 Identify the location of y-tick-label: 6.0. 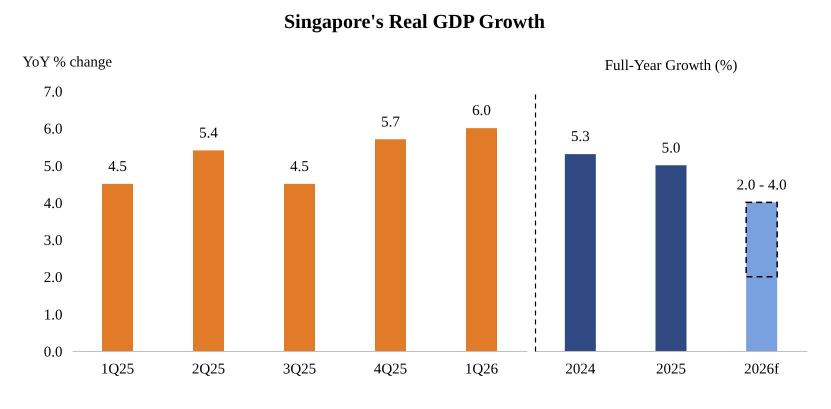
(53, 130).